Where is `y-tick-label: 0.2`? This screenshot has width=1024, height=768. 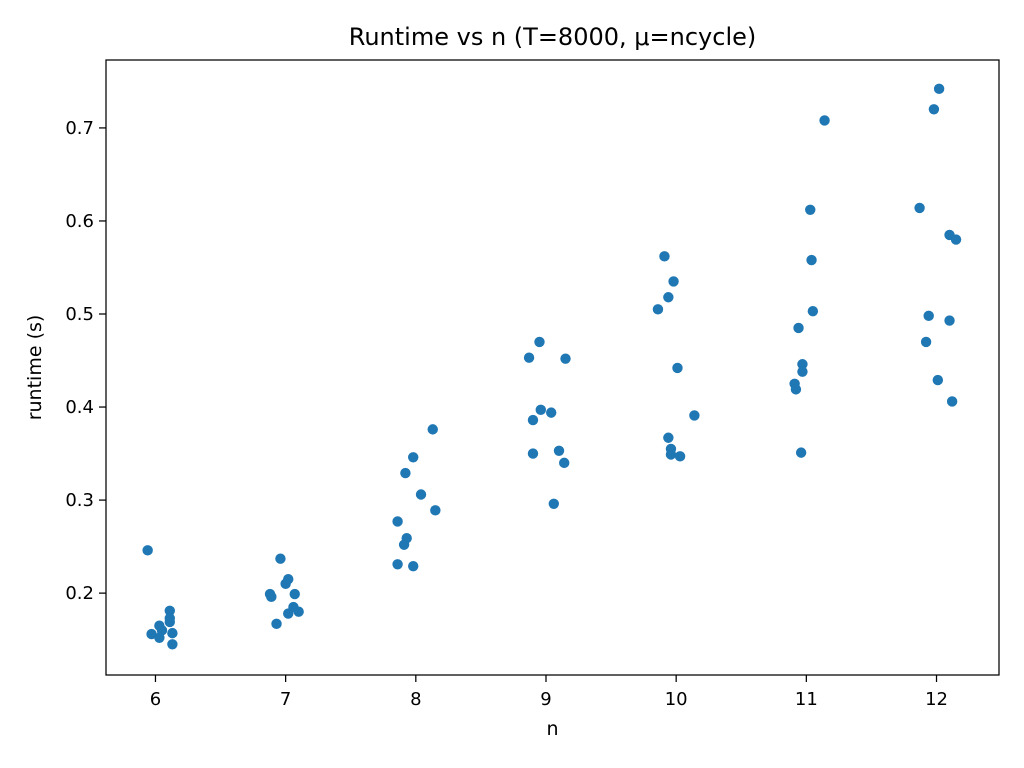 y-tick-label: 0.2 is located at coordinates (79, 593).